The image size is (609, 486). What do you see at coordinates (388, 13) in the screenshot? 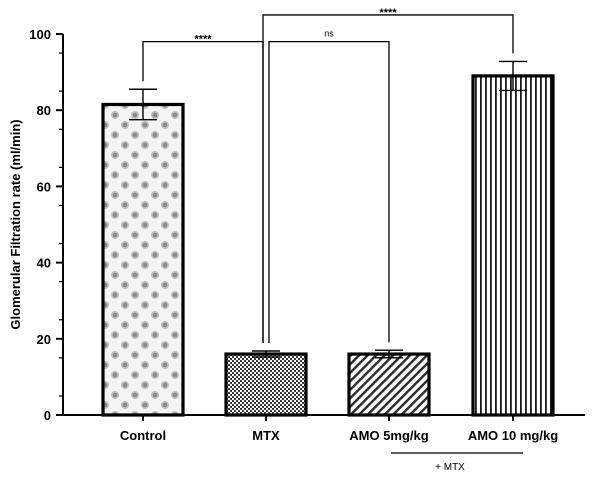
I see `significance-label-2: ****` at bounding box center [388, 13].